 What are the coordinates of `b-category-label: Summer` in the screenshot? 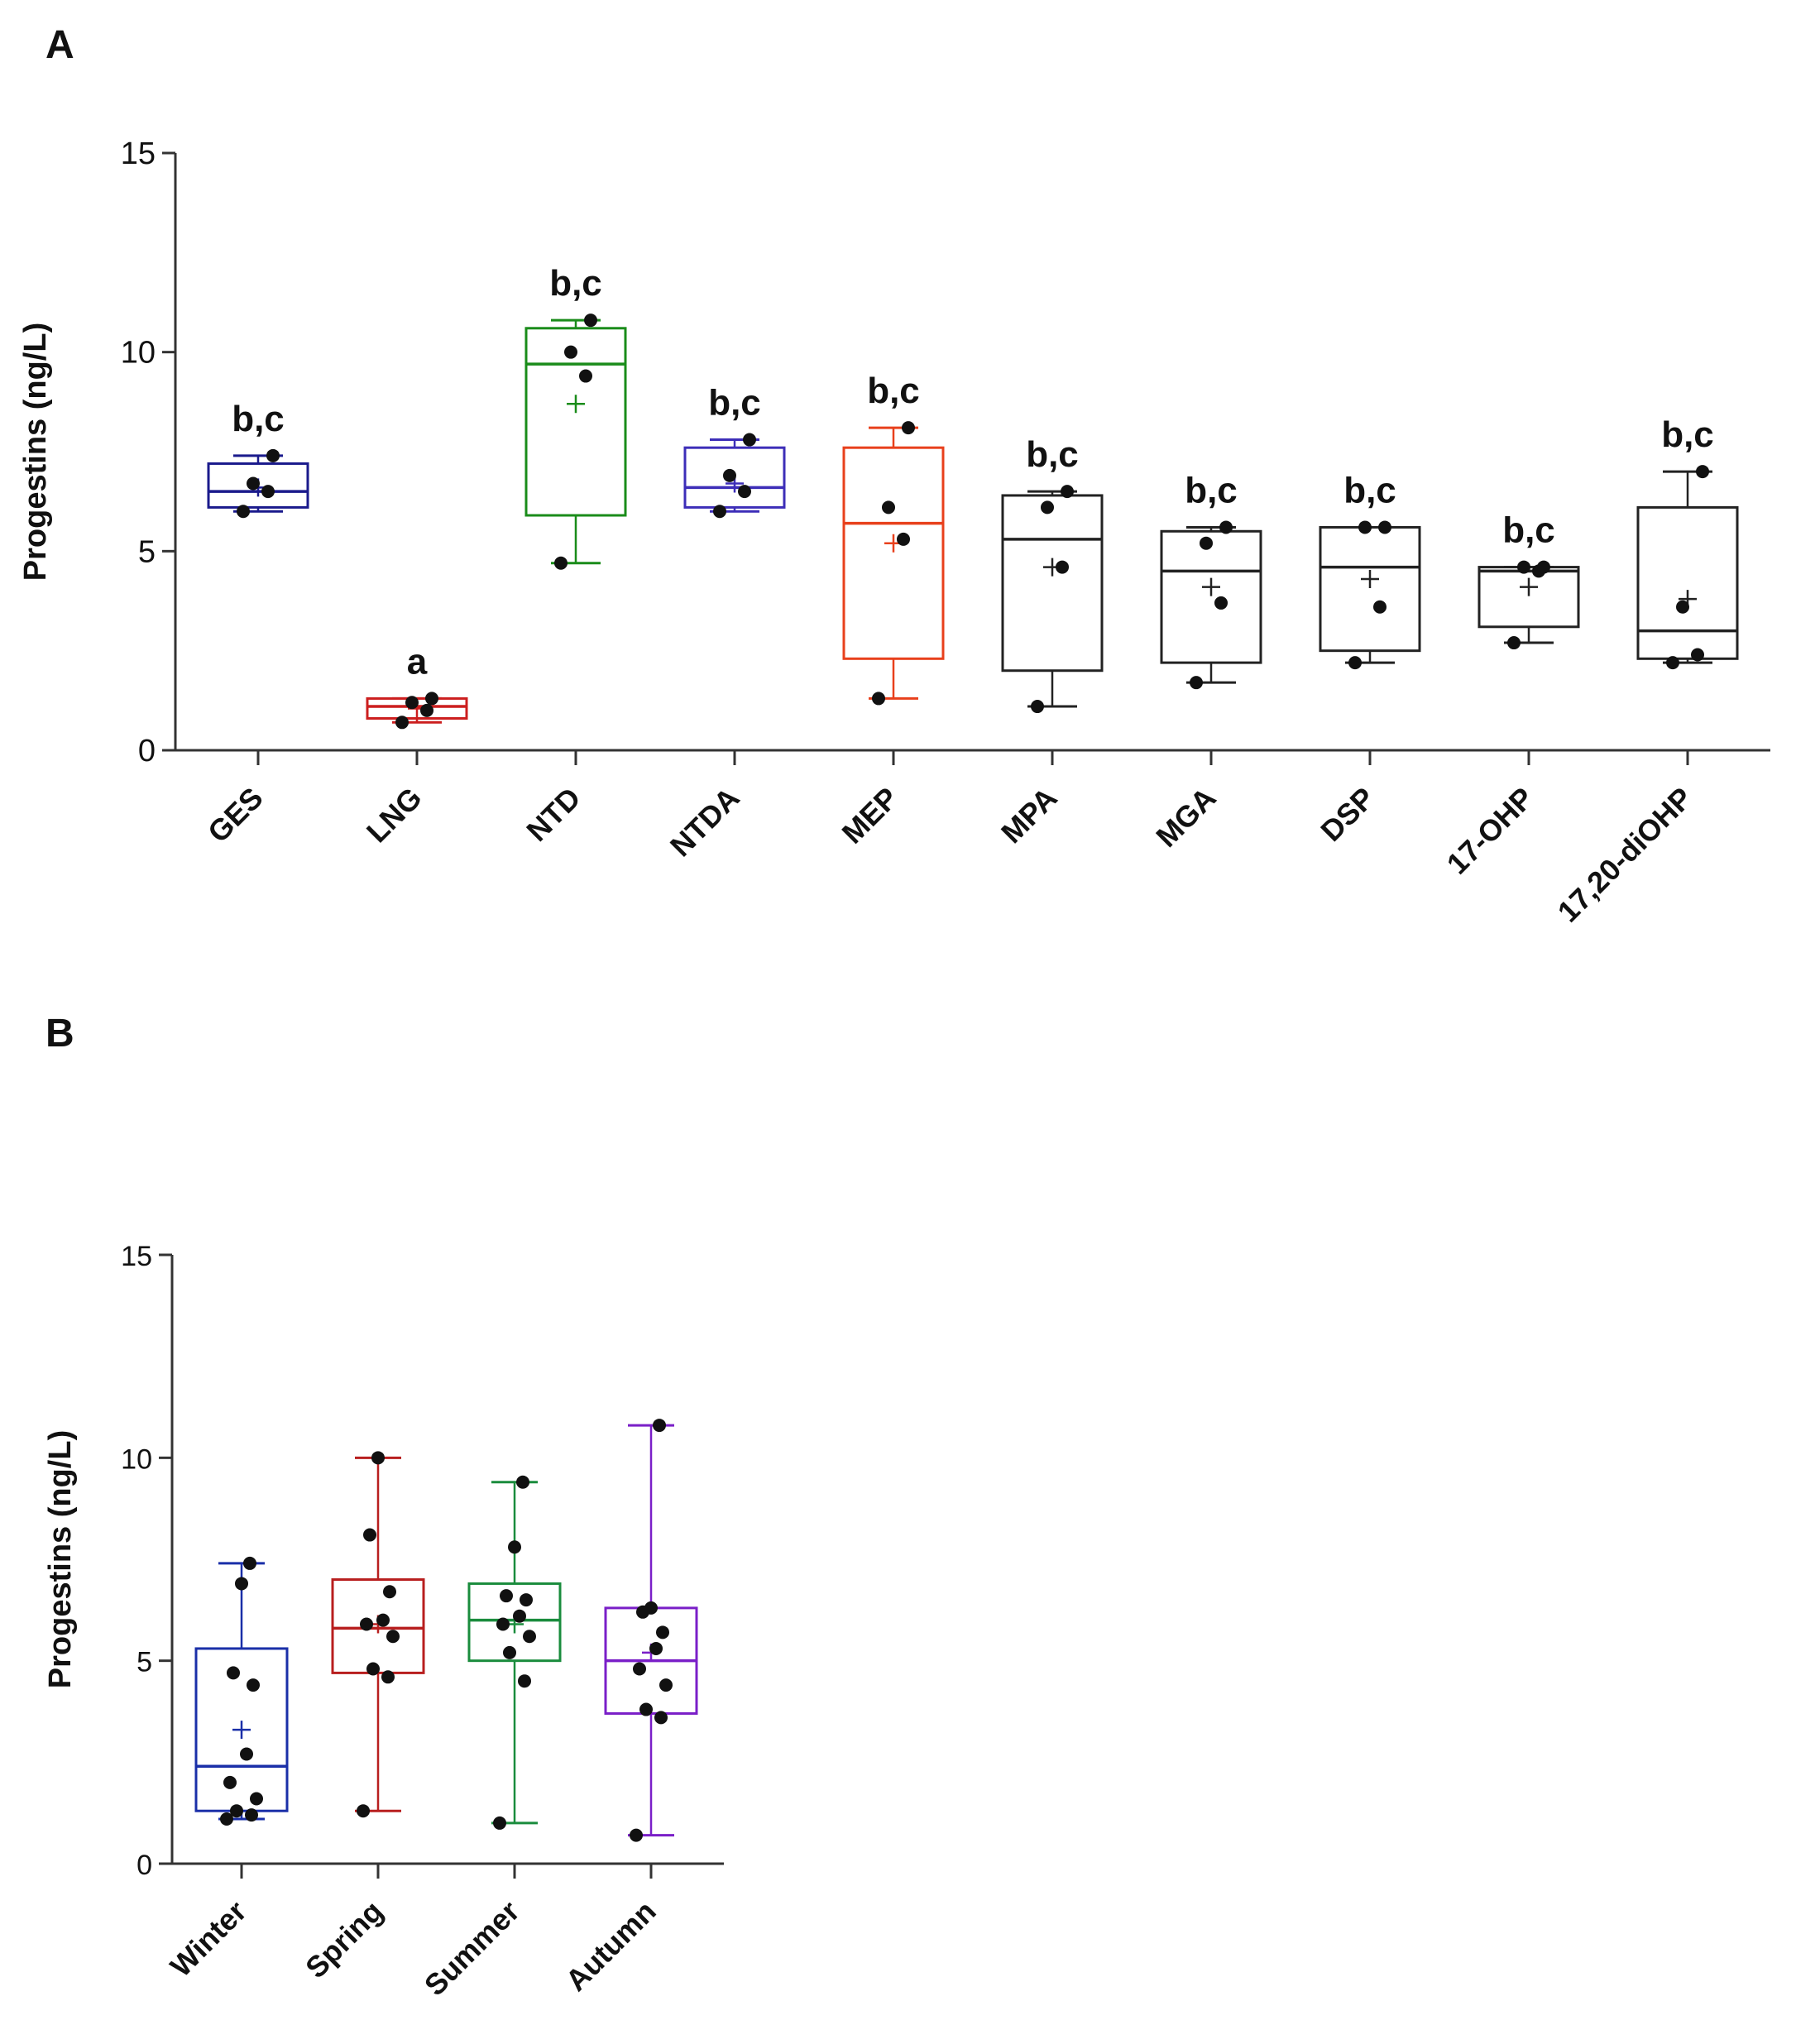 It's located at (472, 1948).